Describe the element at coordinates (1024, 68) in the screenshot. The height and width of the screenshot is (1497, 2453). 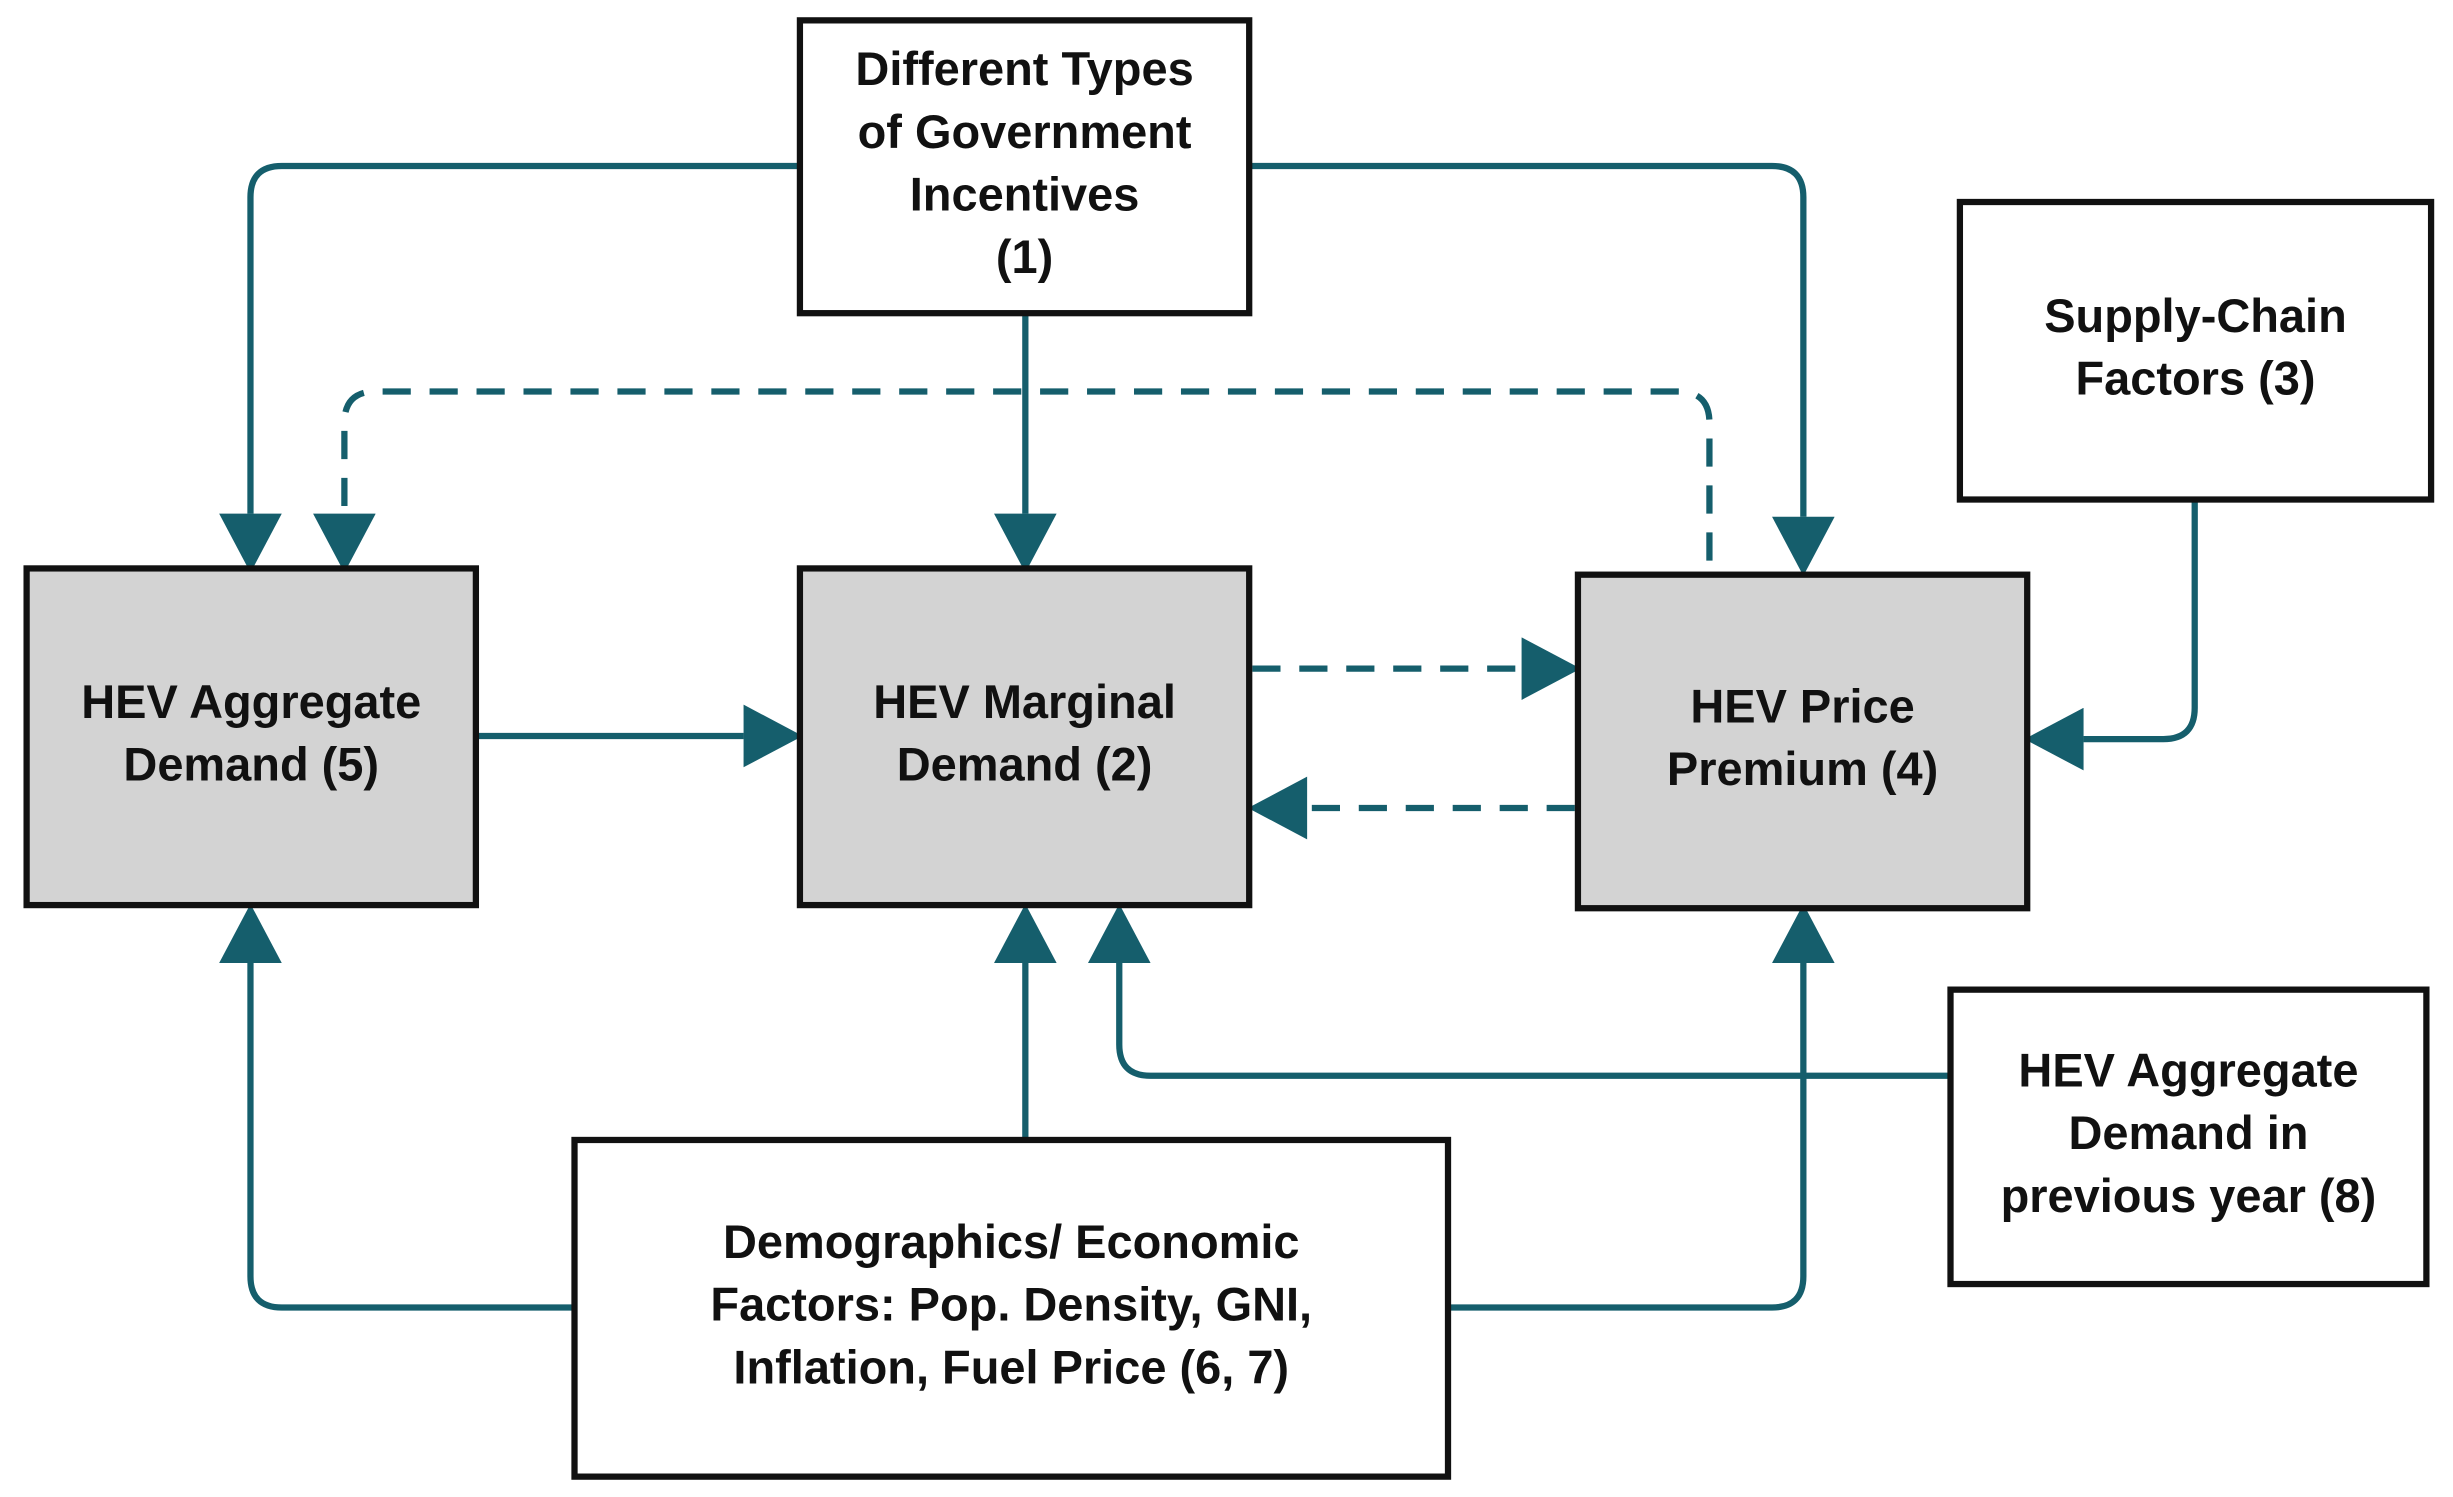
I see `node-label: Different Types` at that location.